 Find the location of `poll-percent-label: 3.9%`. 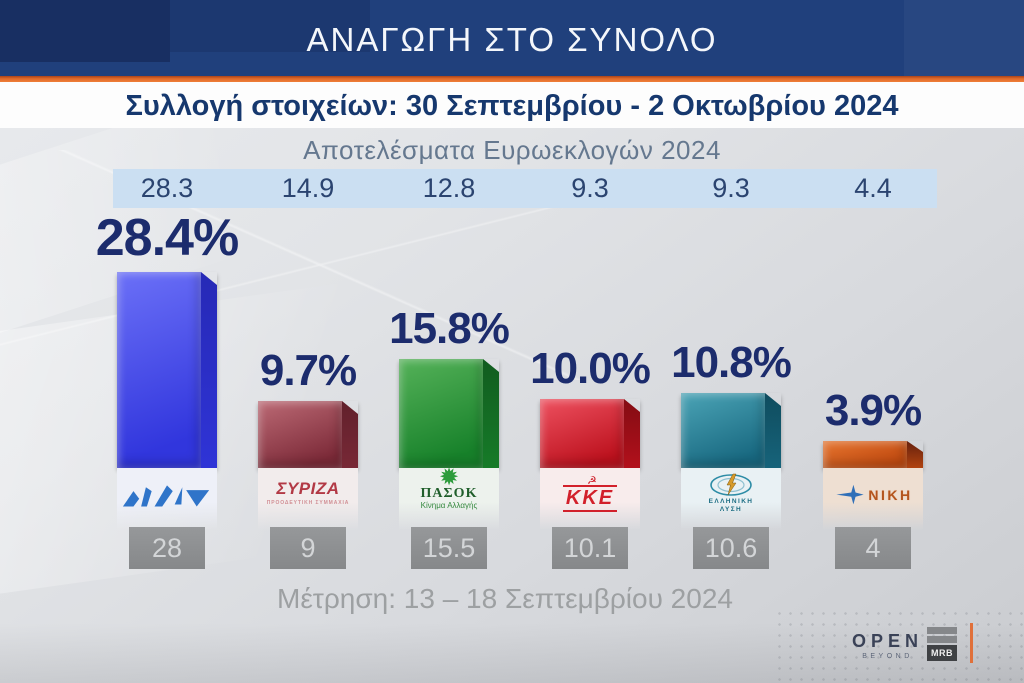

poll-percent-label: 3.9% is located at coordinates (873, 410).